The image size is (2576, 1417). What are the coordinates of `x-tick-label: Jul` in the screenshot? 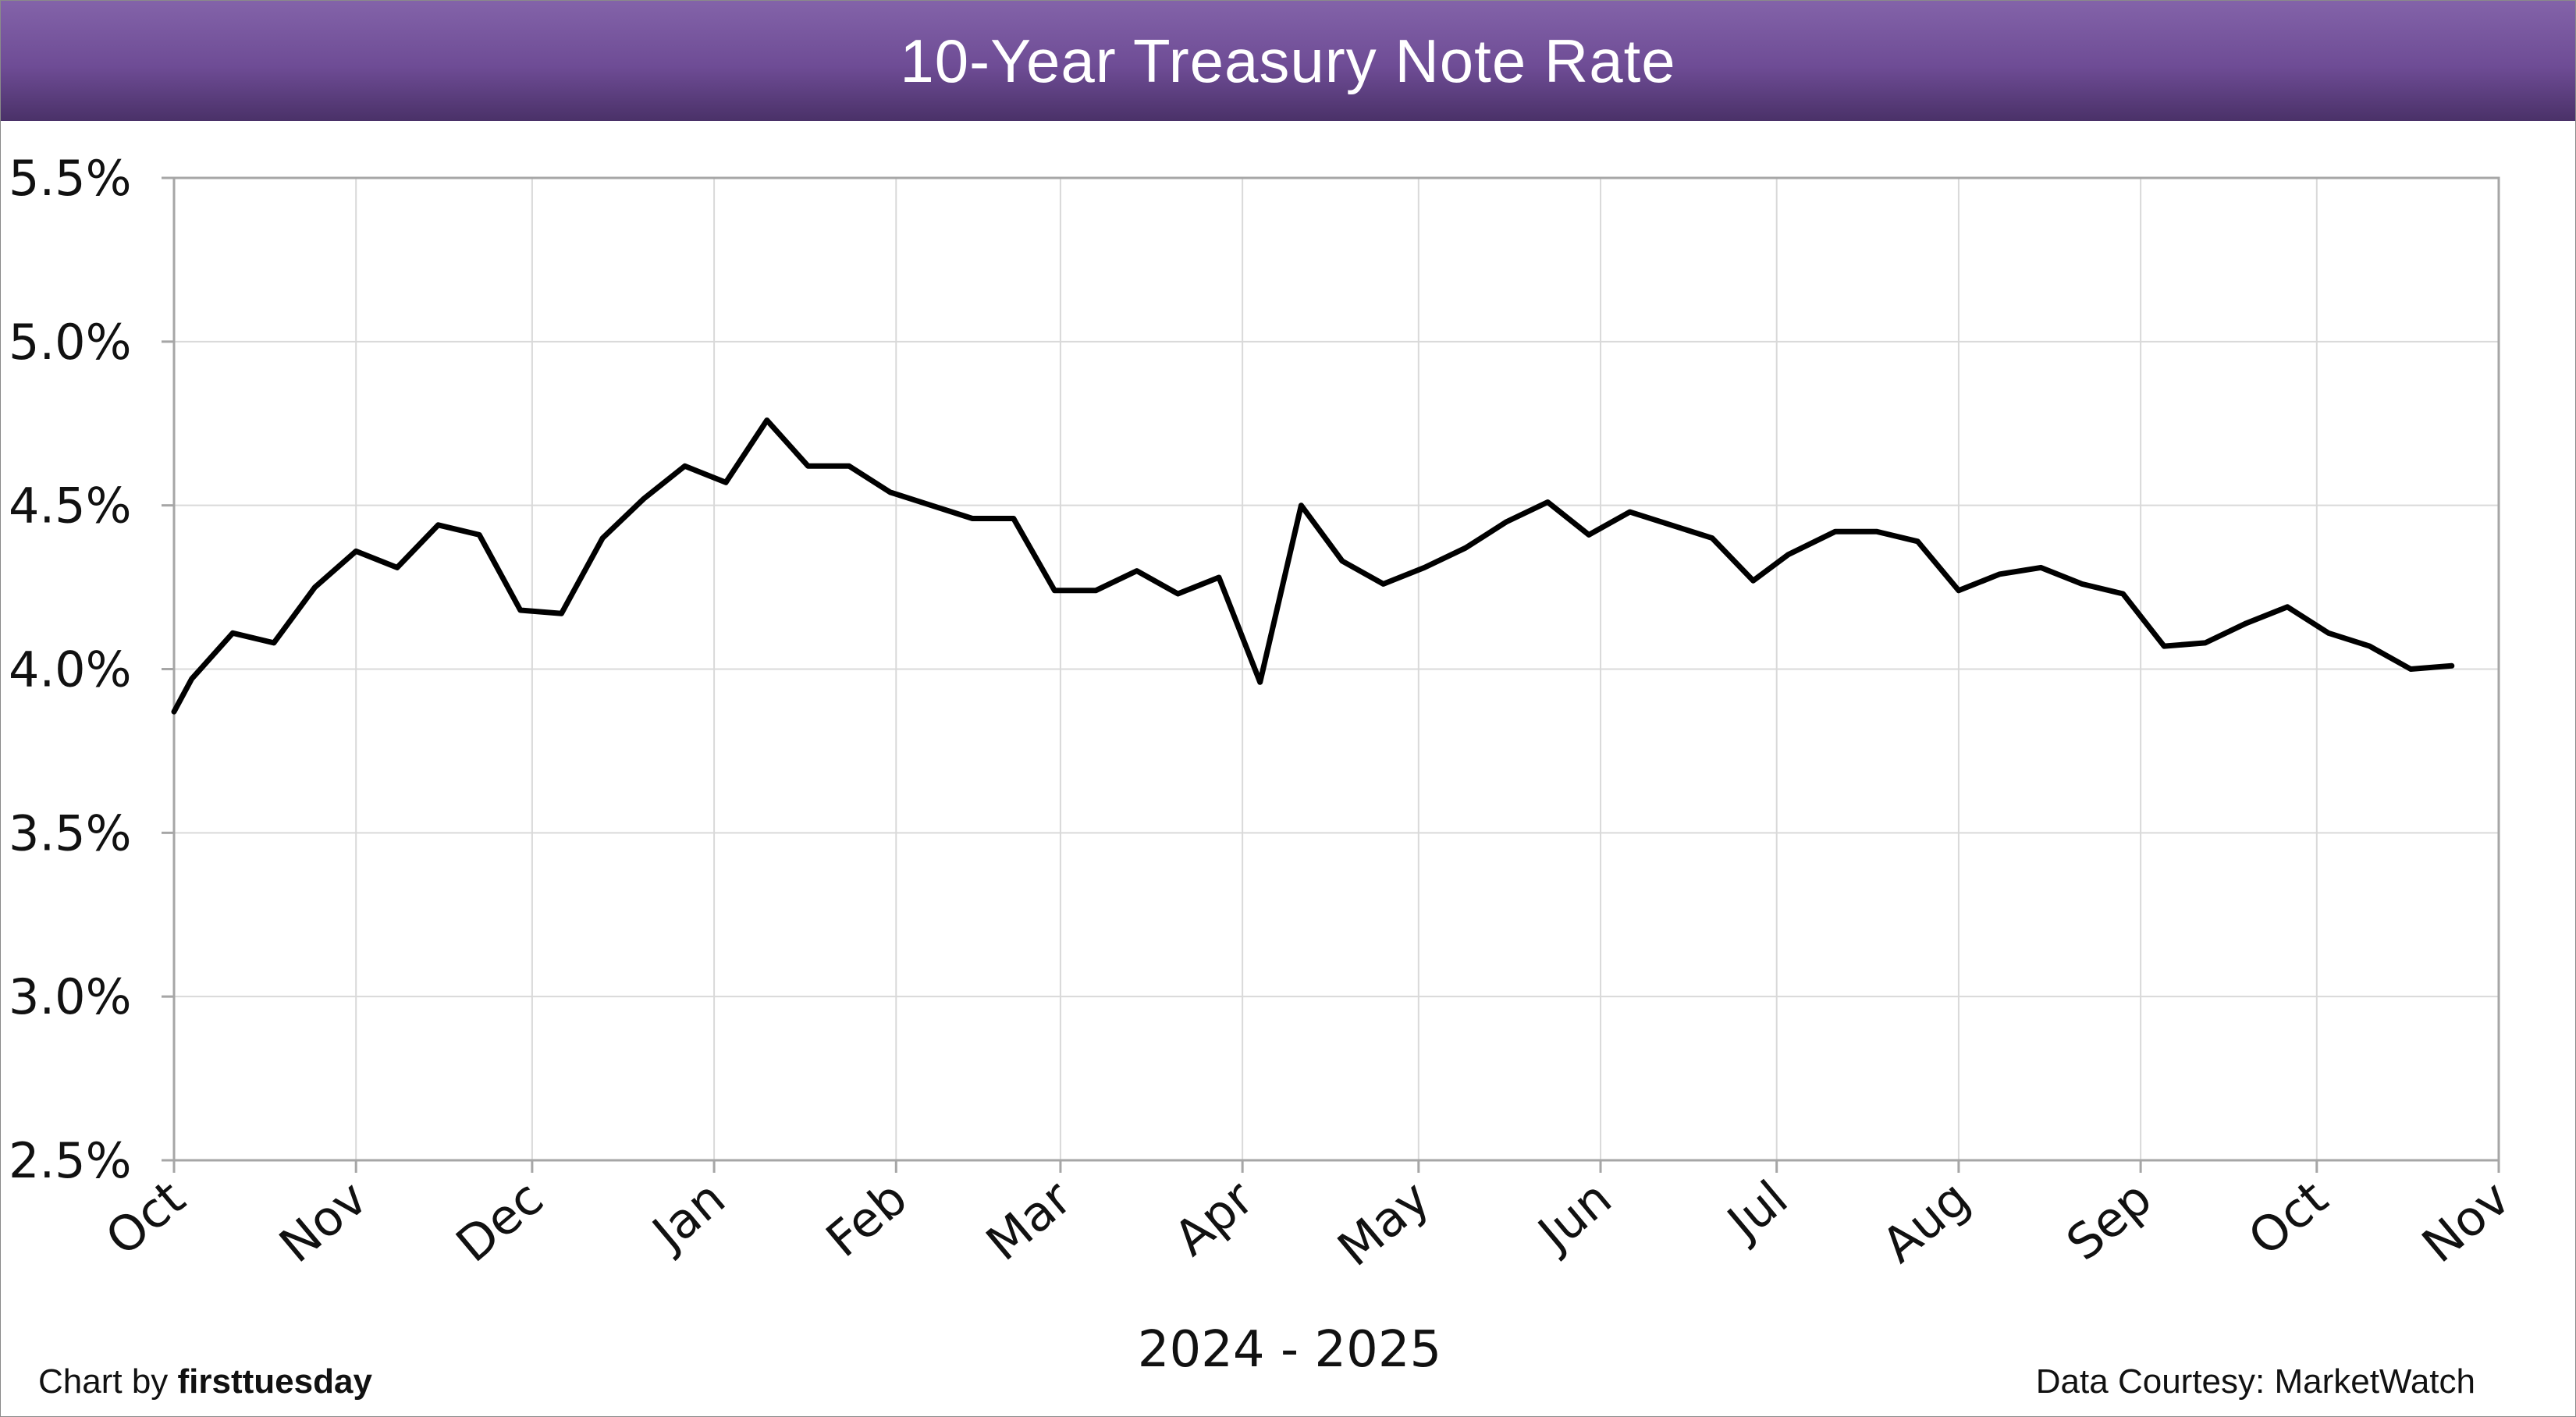 It's located at (1756, 1212).